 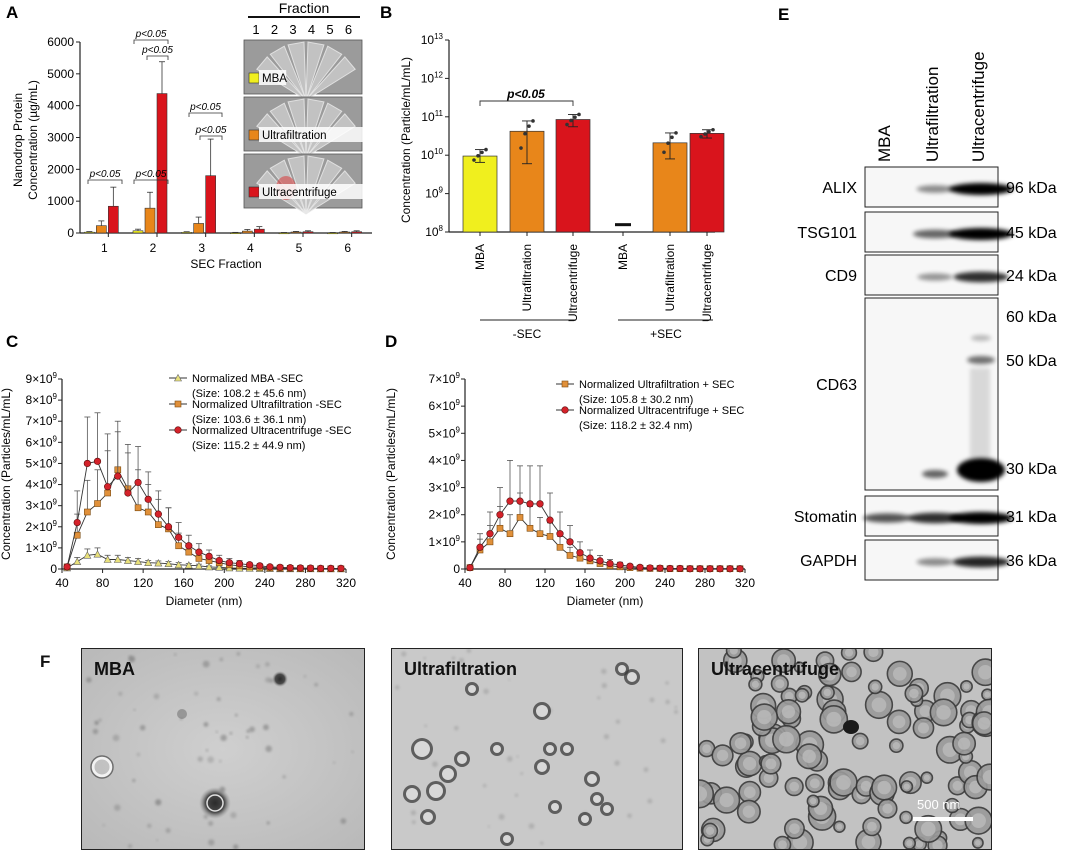 I want to click on group-label: +SEC, so click(x=666, y=334).